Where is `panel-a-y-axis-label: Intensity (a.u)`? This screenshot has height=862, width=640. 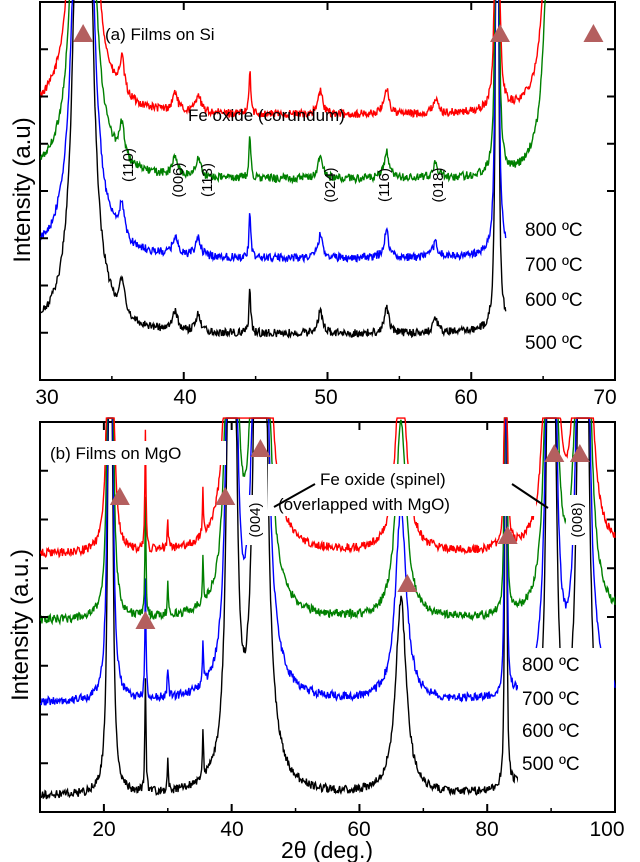 panel-a-y-axis-label: Intensity (a.u) is located at coordinates (22, 189).